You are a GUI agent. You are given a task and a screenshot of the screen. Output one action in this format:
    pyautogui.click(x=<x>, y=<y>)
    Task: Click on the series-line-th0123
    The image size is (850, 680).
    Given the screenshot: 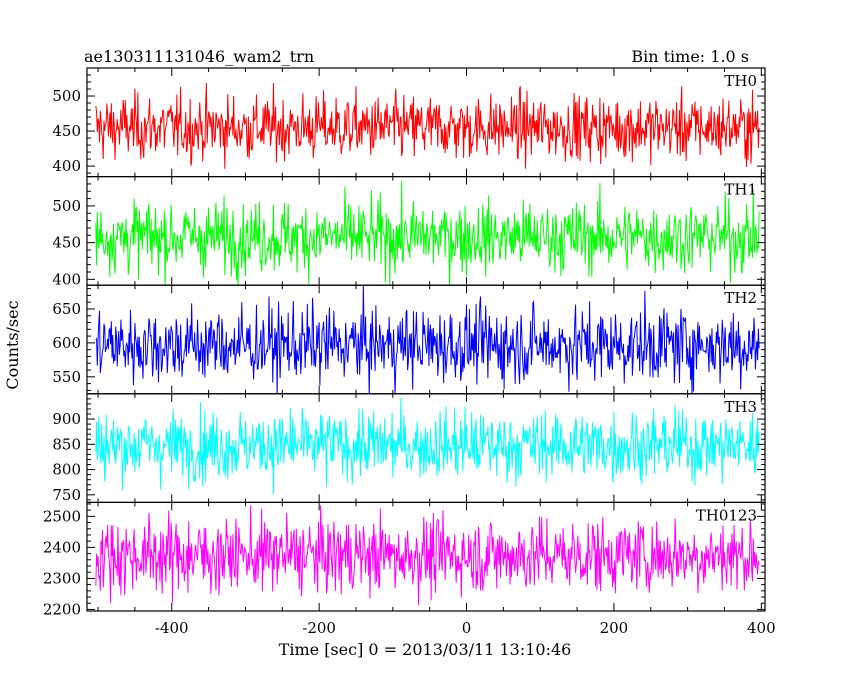 What is the action you would take?
    pyautogui.click(x=427, y=555)
    